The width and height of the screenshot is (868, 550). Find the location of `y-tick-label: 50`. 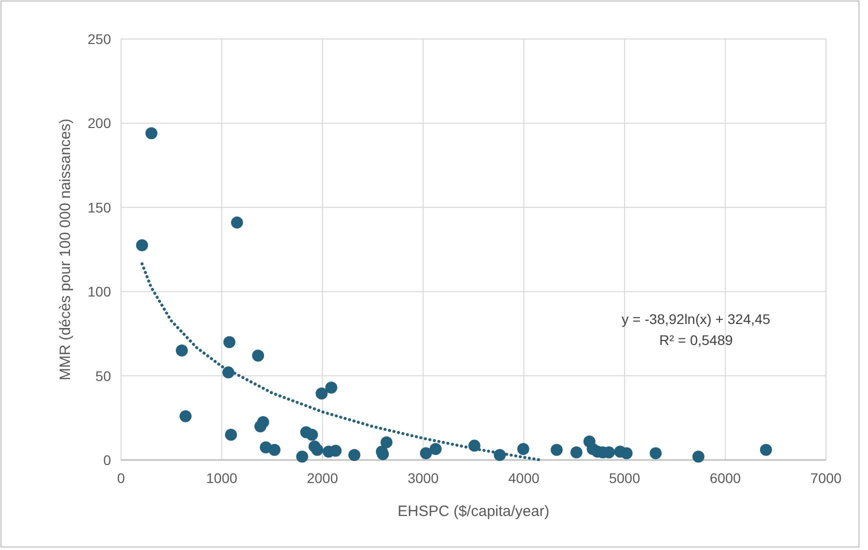

y-tick-label: 50 is located at coordinates (103, 376).